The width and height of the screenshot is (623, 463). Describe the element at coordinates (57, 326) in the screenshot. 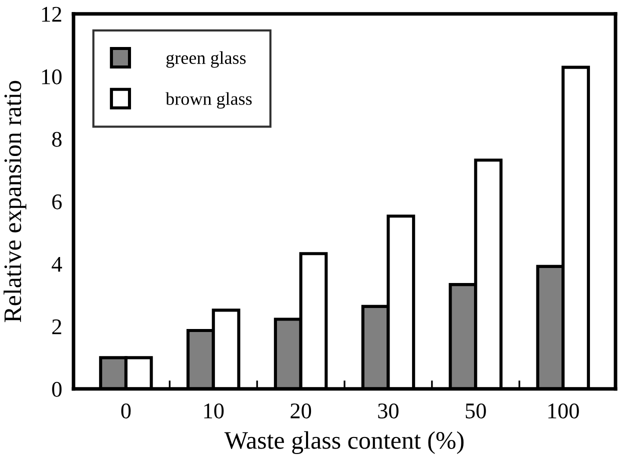

I see `y-tick-label: 2` at that location.